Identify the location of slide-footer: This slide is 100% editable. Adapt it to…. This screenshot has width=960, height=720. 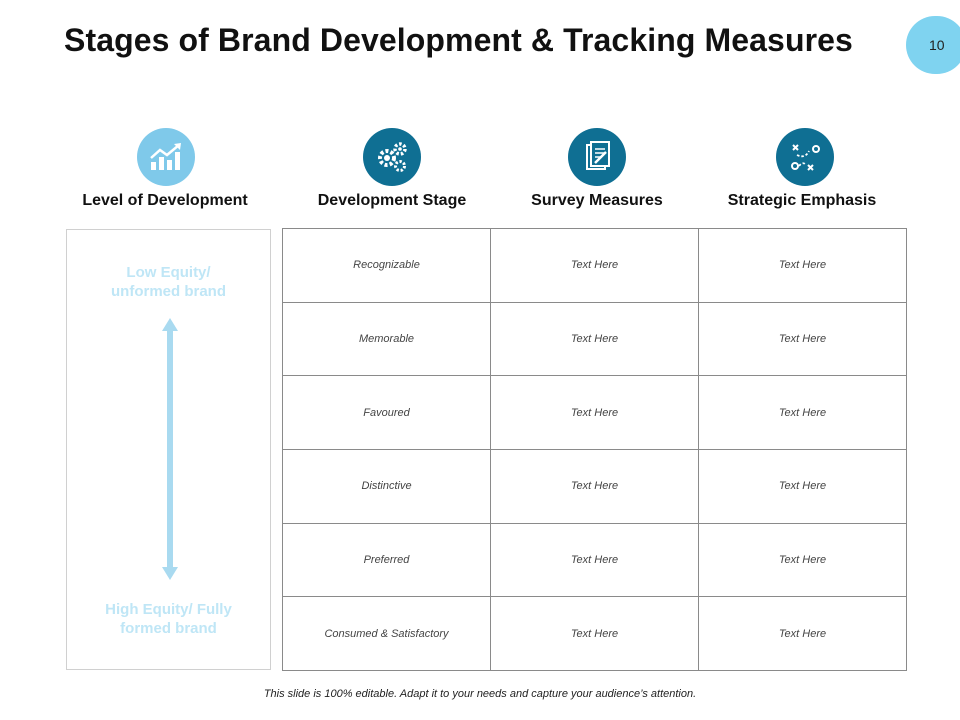
(480, 694).